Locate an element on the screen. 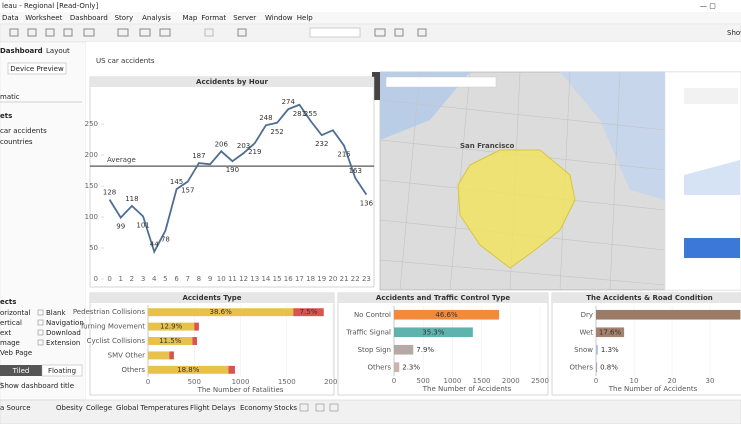  percent-label: 0.8% is located at coordinates (609, 367).